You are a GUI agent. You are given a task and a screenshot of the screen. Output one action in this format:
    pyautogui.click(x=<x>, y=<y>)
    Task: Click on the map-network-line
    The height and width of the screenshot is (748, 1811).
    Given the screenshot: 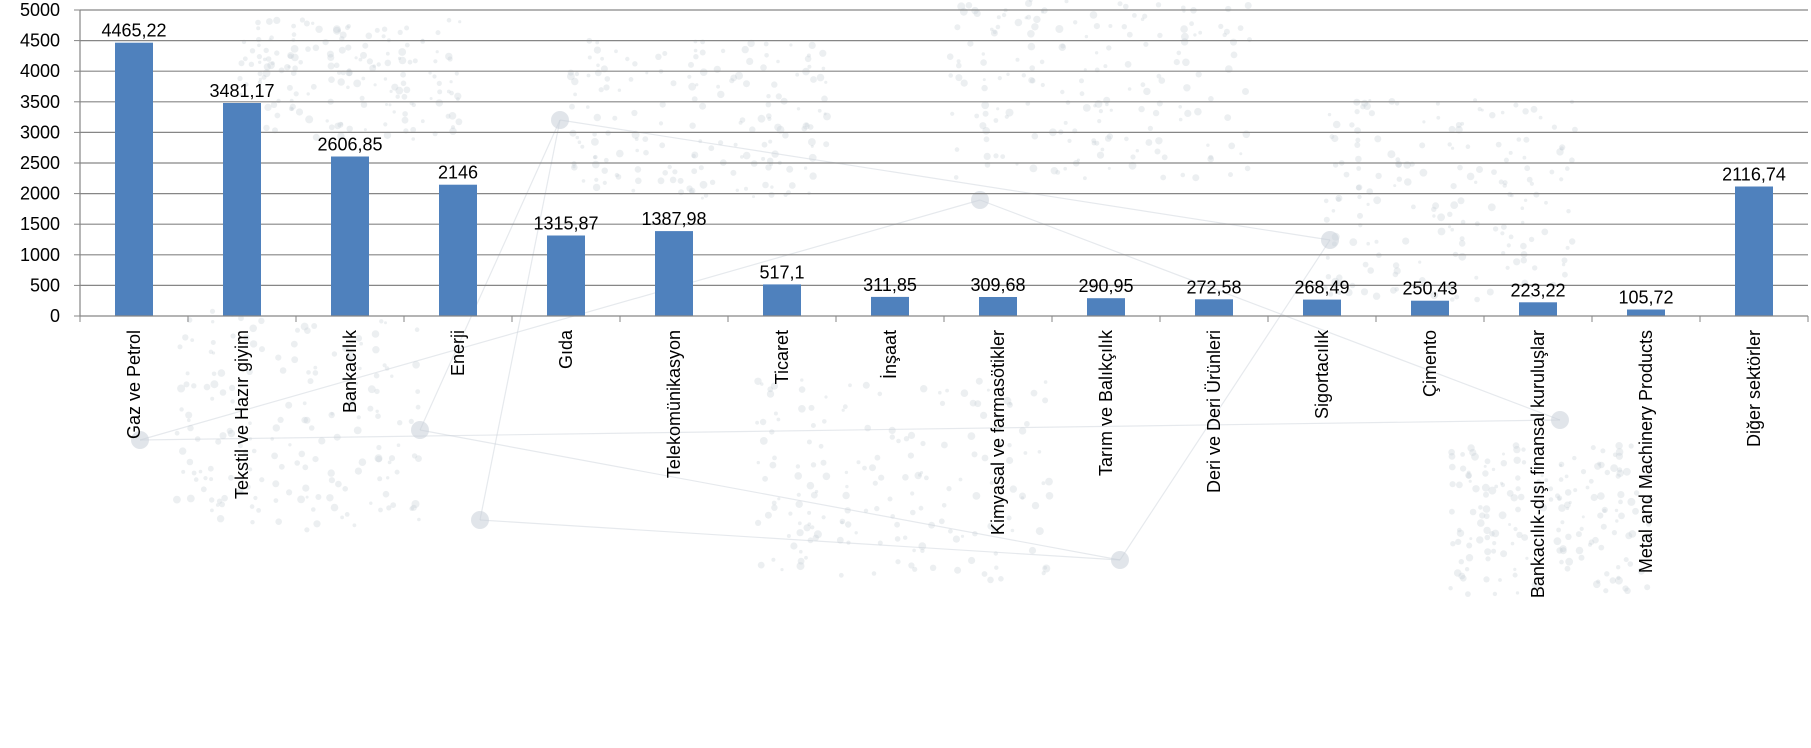 What is the action you would take?
    pyautogui.click(x=520, y=320)
    